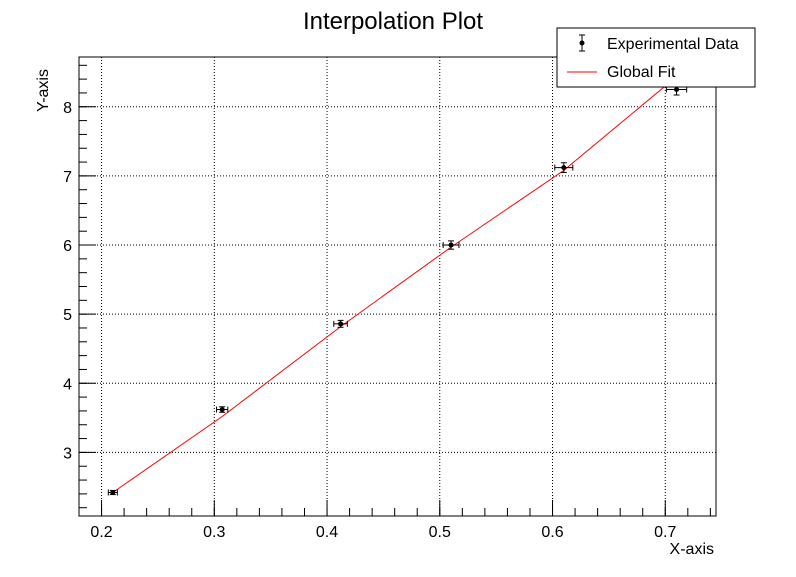 Image resolution: width=796 pixels, height=577 pixels. Describe the element at coordinates (582, 43) in the screenshot. I see `legend-marker-experimental-data` at that location.